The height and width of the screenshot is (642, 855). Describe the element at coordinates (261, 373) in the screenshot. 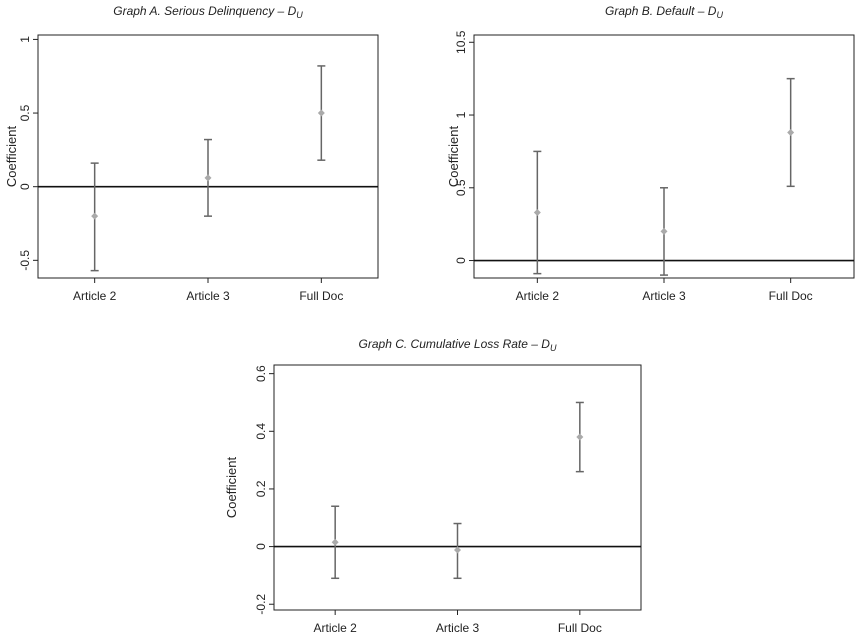

I see `y-tick-label: 0.6` at that location.